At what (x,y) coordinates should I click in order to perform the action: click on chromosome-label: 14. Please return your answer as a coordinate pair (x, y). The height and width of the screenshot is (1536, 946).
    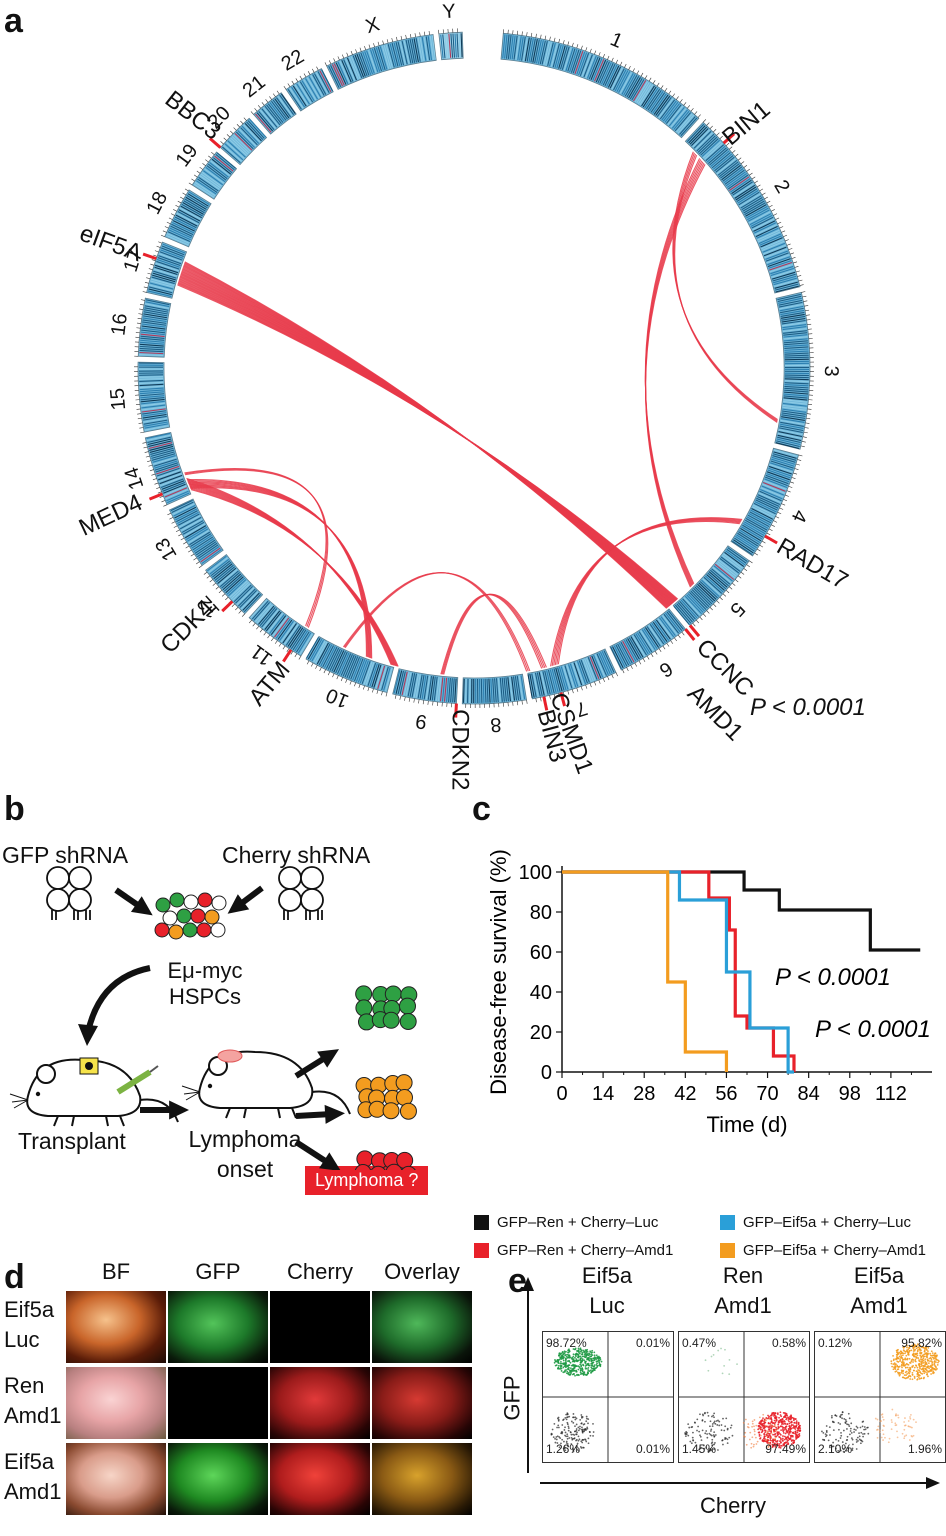
    Looking at the image, I should click on (135, 478).